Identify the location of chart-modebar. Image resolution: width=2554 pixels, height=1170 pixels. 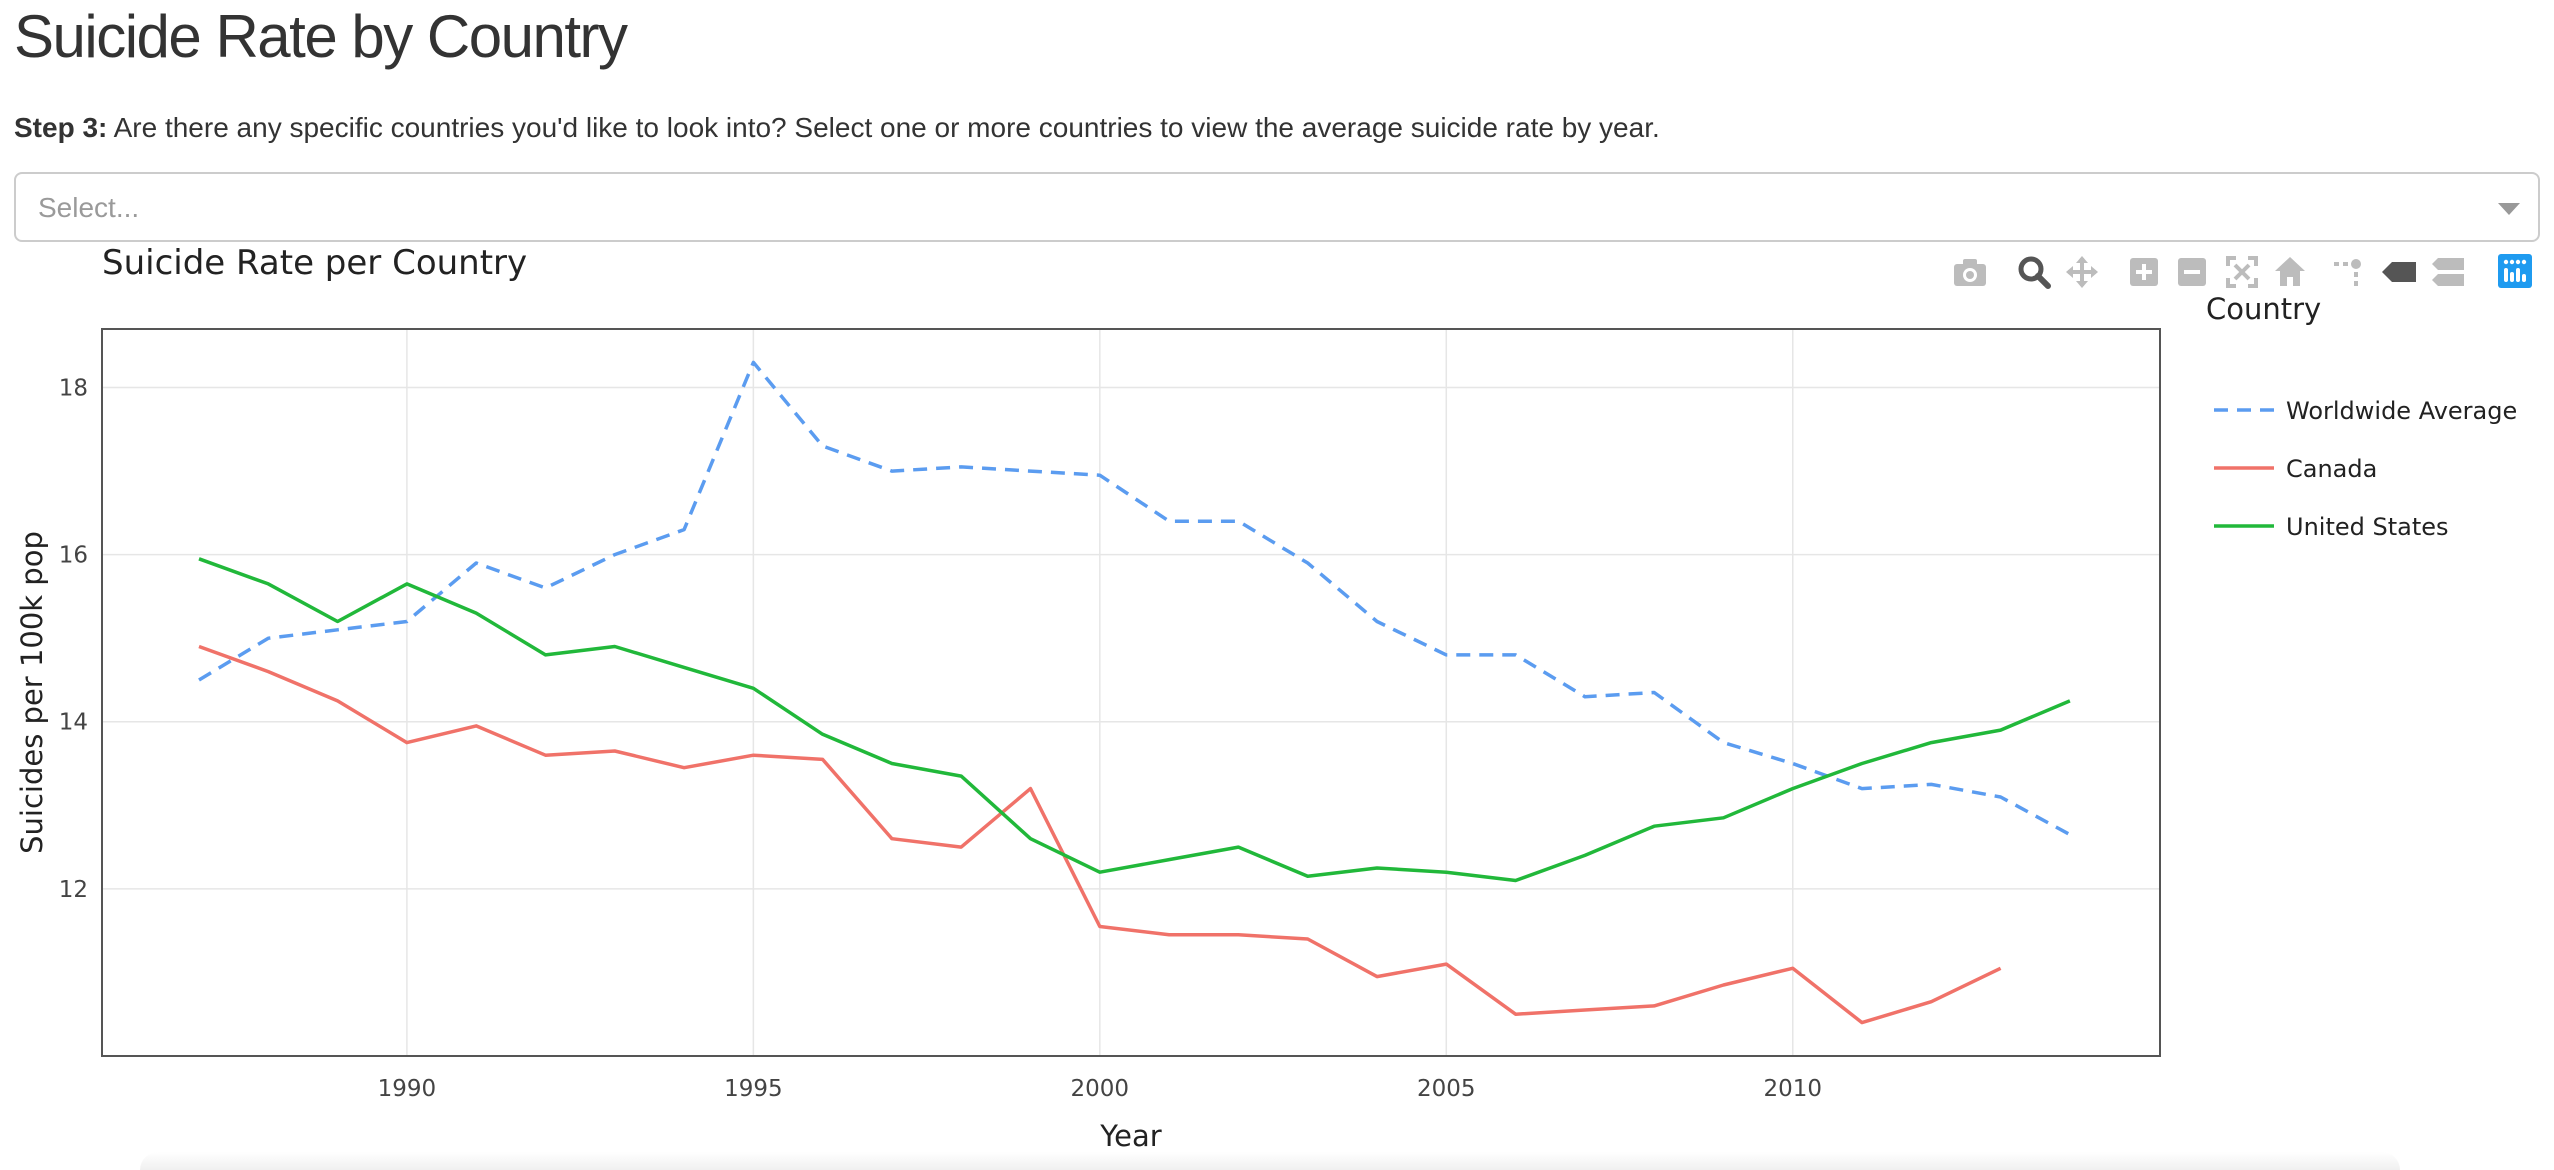
(2243, 271).